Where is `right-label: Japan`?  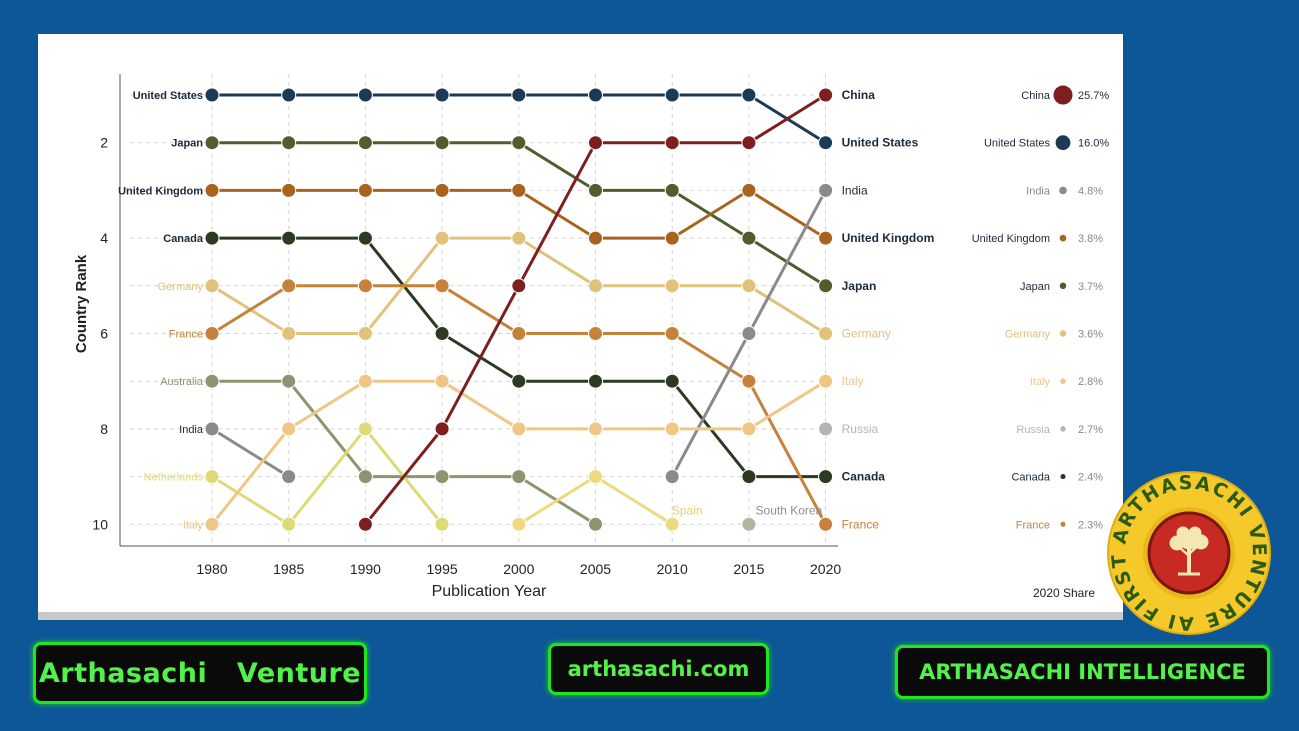 right-label: Japan is located at coordinates (859, 286).